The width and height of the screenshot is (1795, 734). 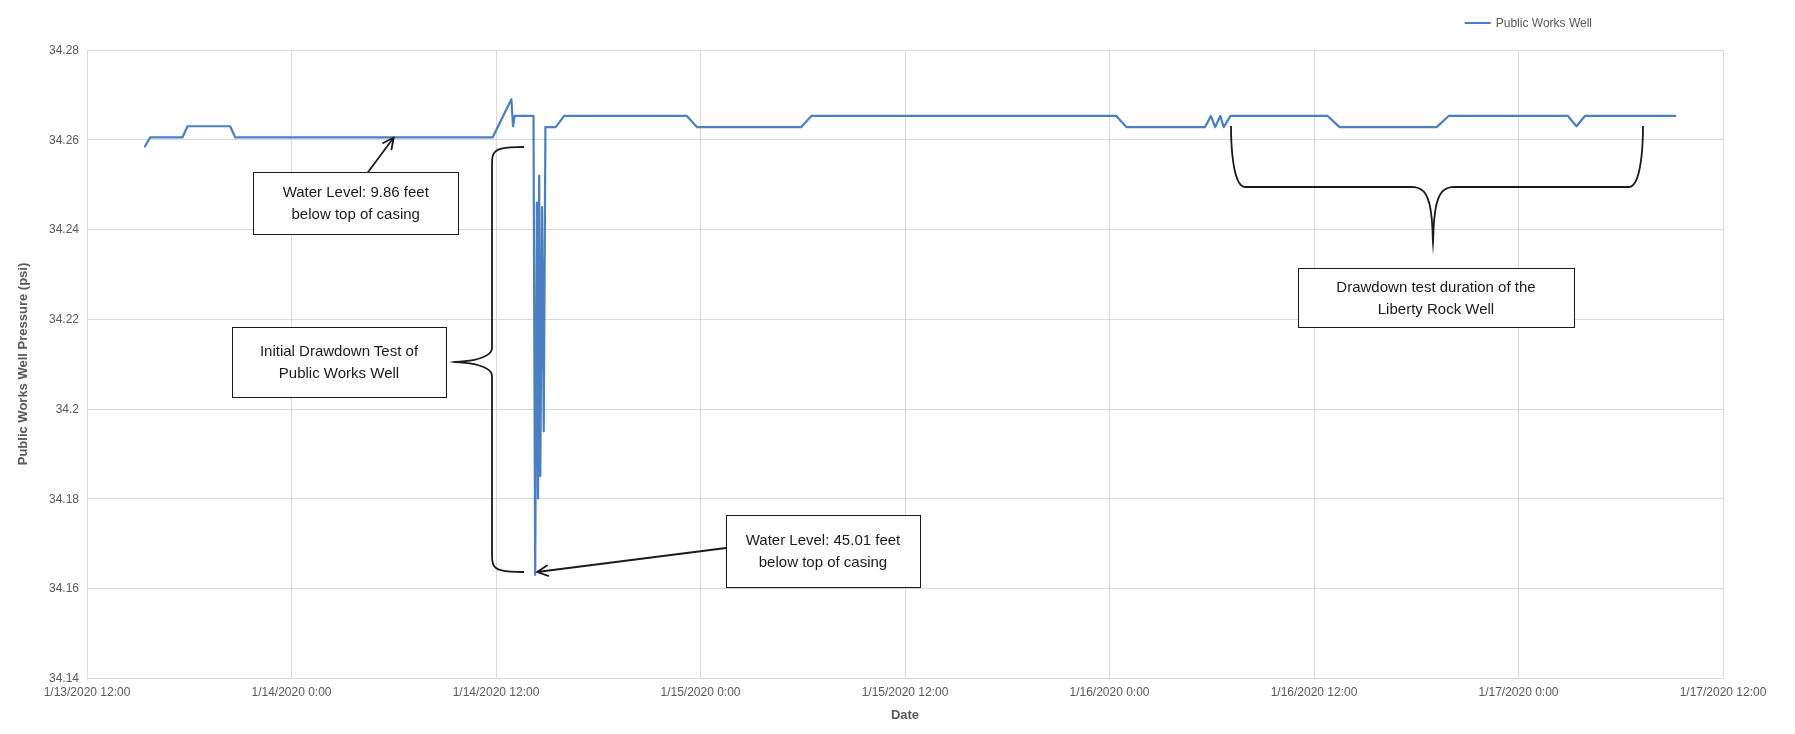 What do you see at coordinates (496, 692) in the screenshot?
I see `x-tick-label: 1/14/2020 12:00` at bounding box center [496, 692].